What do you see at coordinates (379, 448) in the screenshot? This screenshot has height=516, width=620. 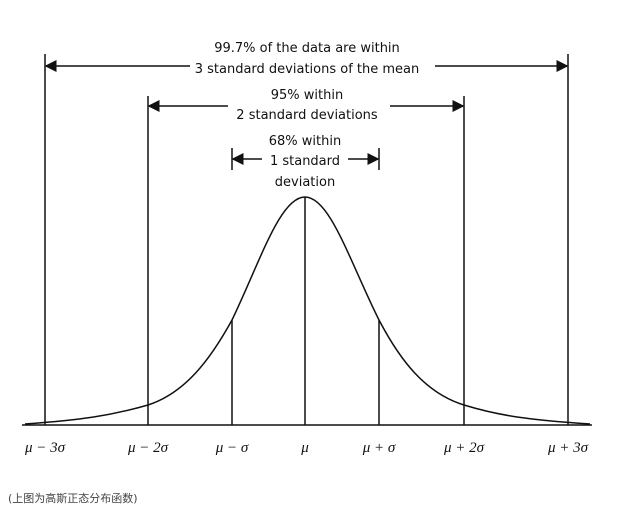 I see `axis-label: μ + σ` at bounding box center [379, 448].